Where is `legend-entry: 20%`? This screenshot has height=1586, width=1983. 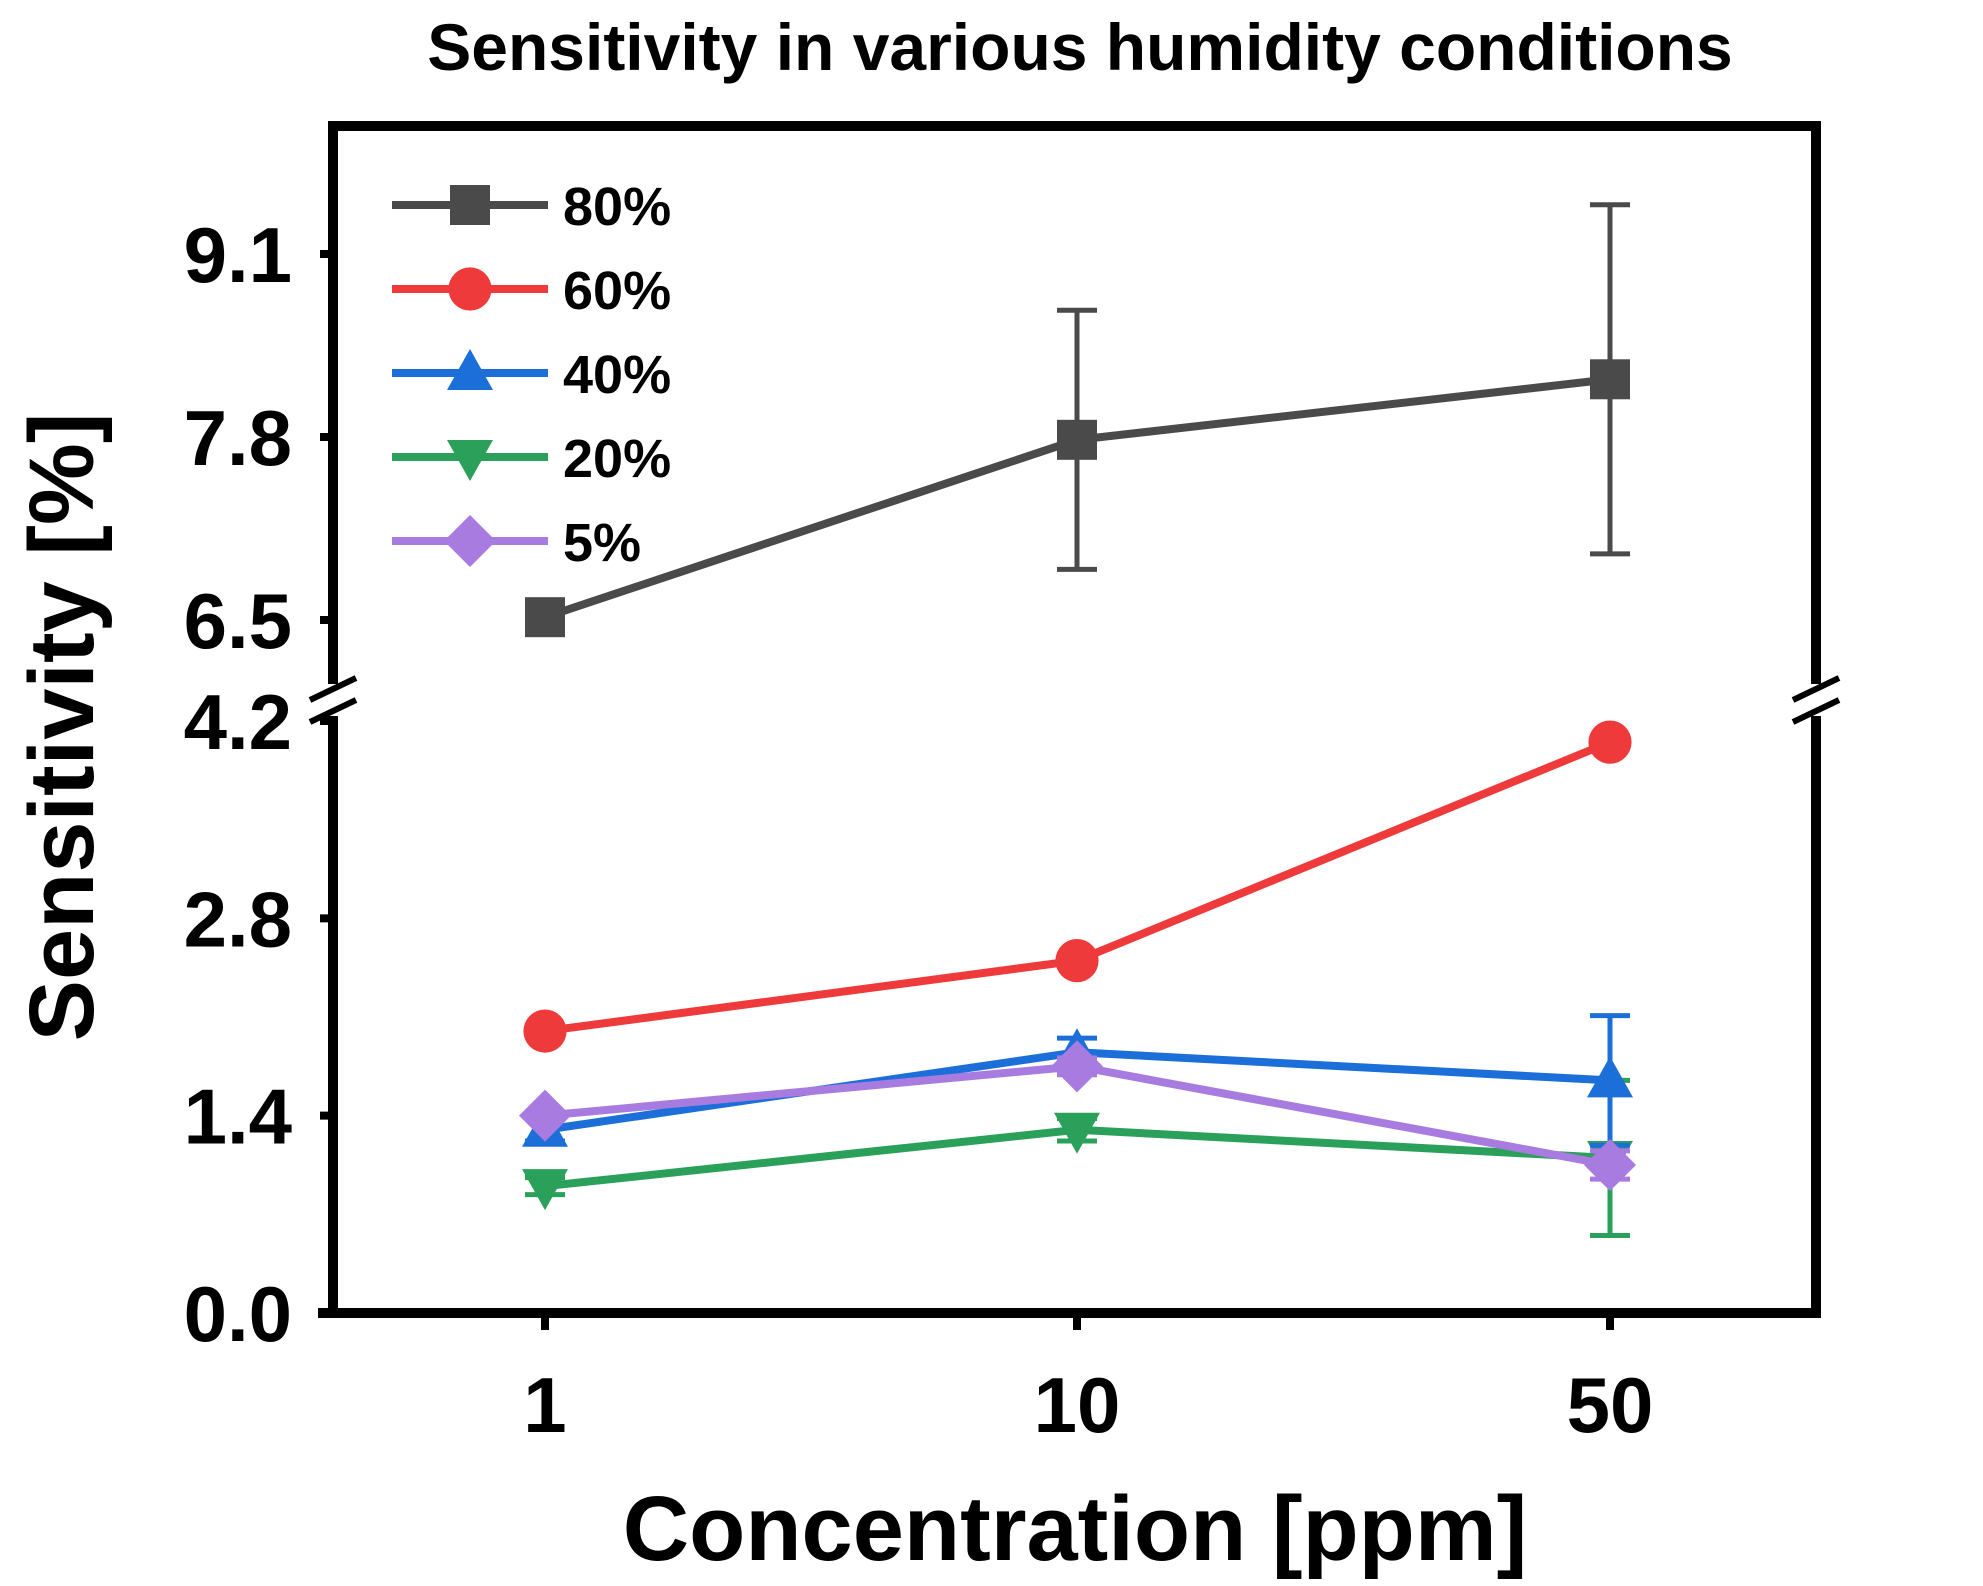
legend-entry: 20% is located at coordinates (531, 459).